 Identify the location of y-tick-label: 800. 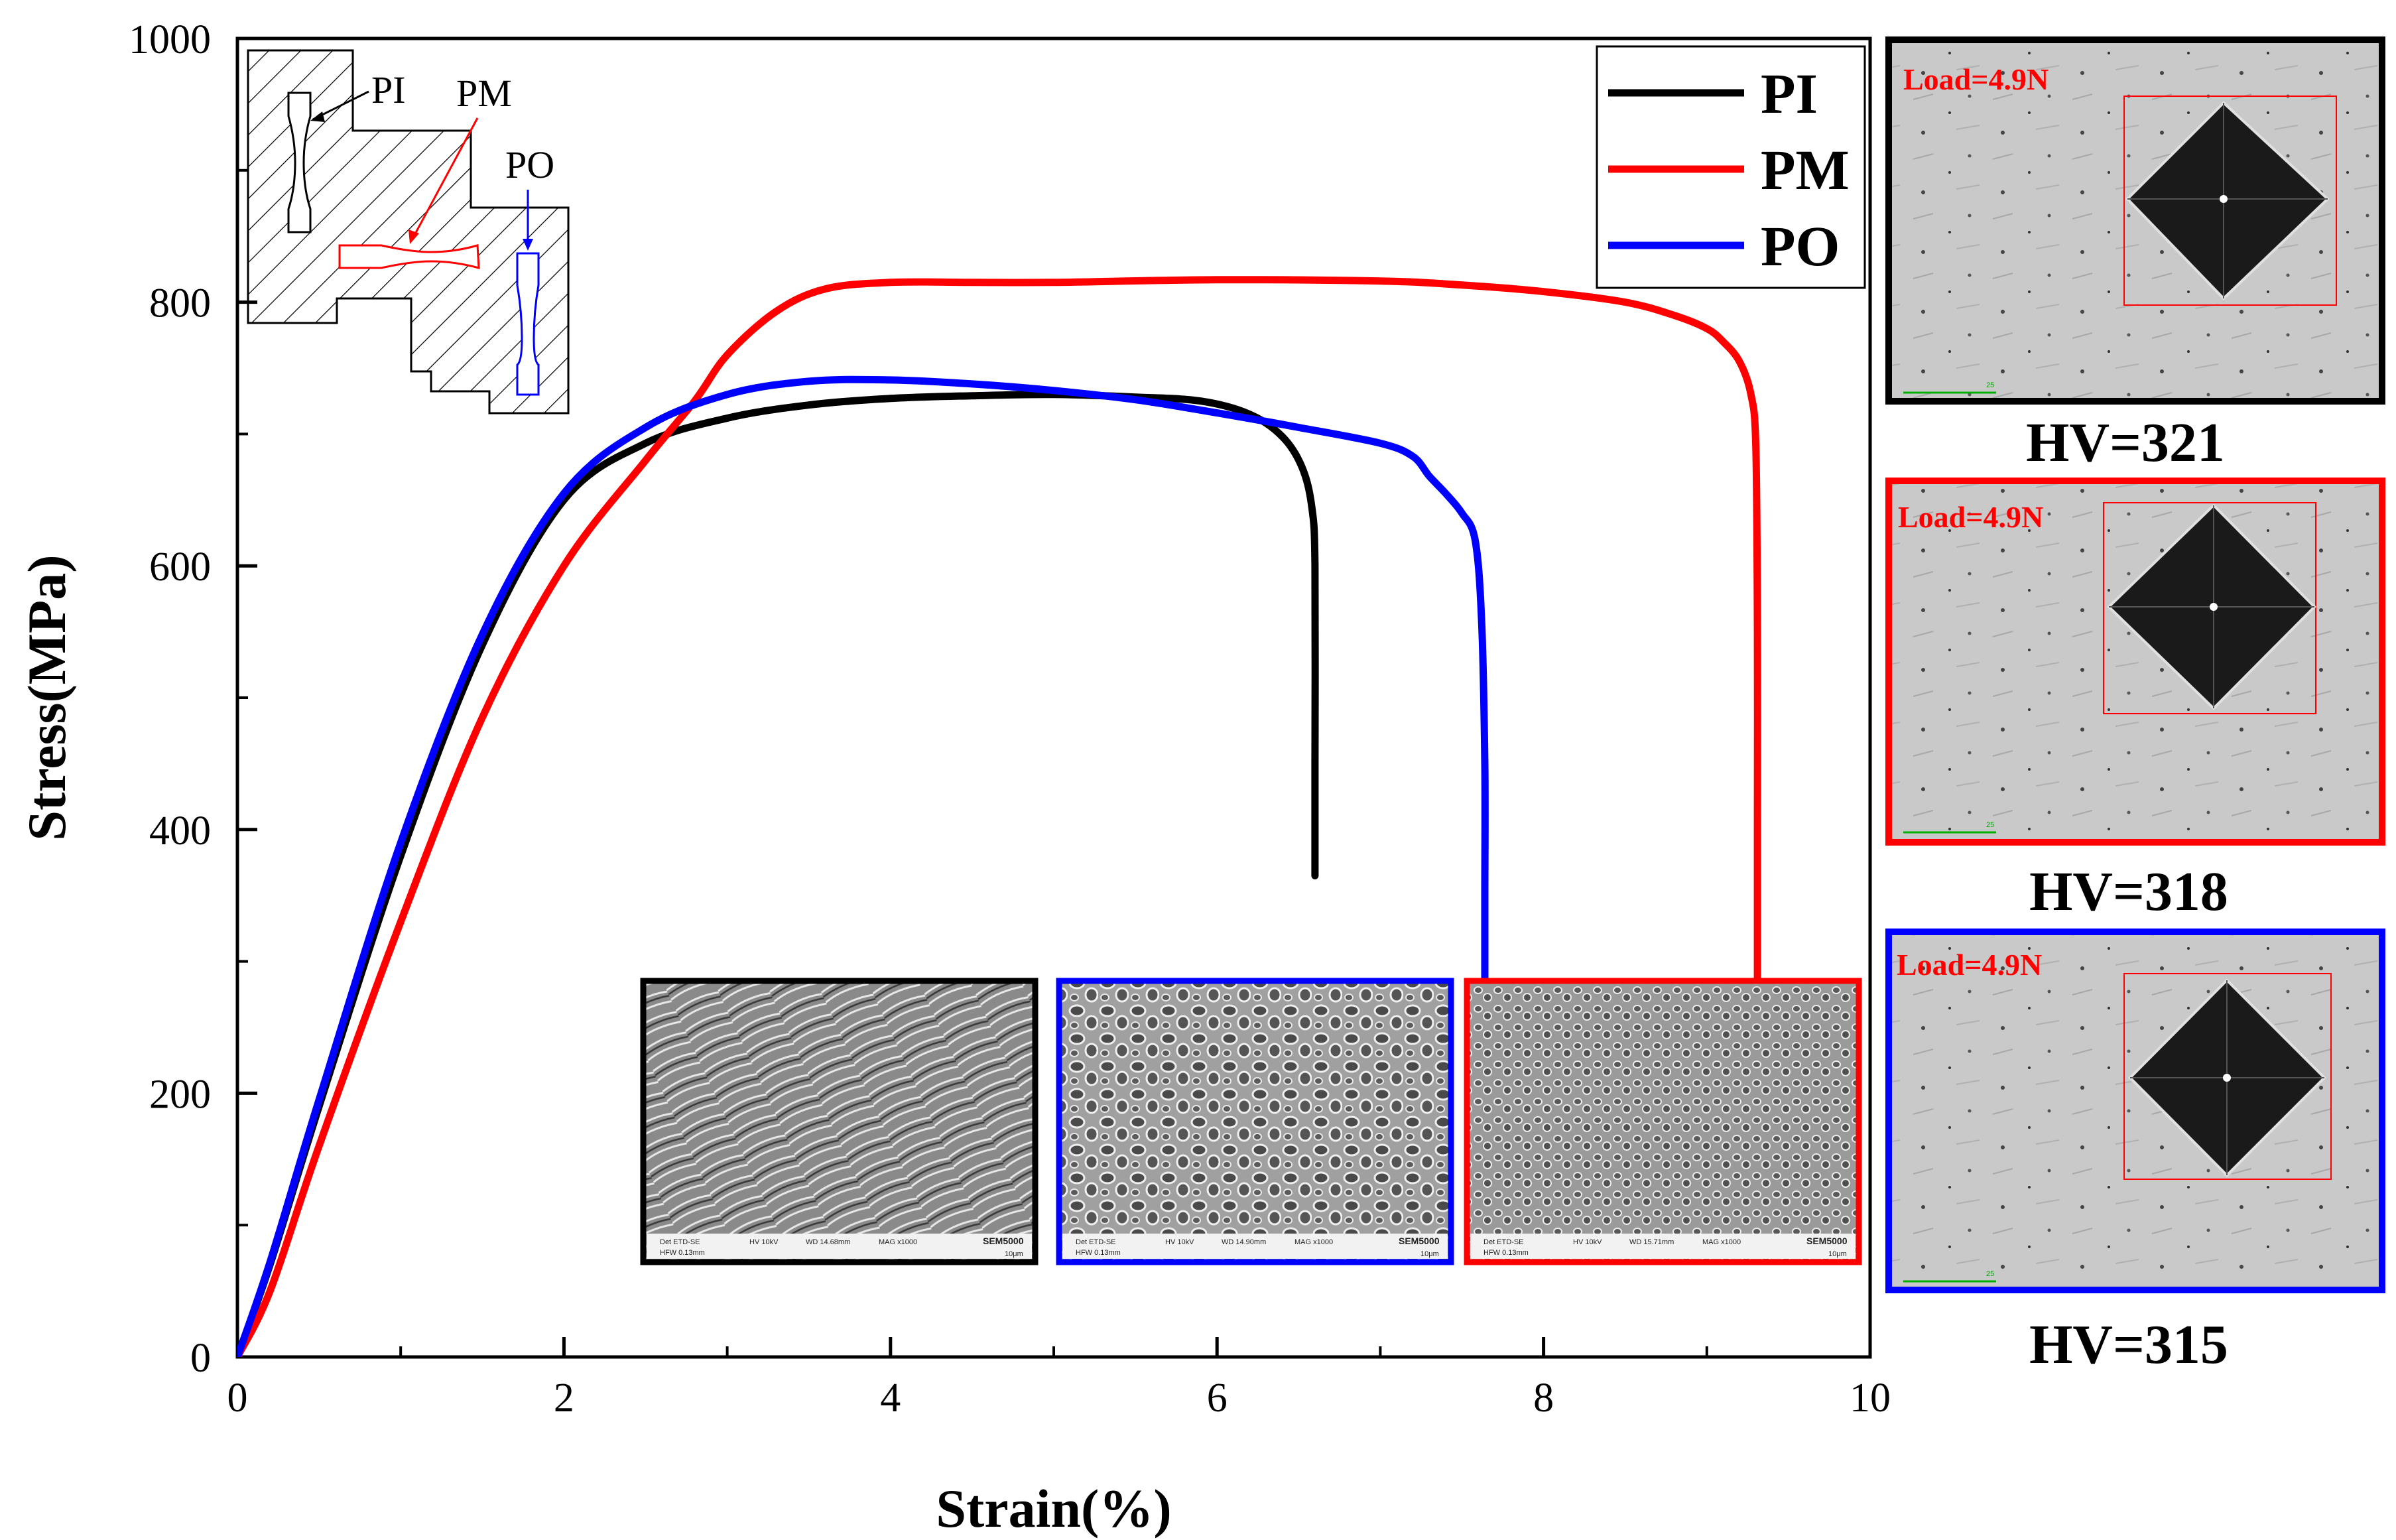
(180, 303).